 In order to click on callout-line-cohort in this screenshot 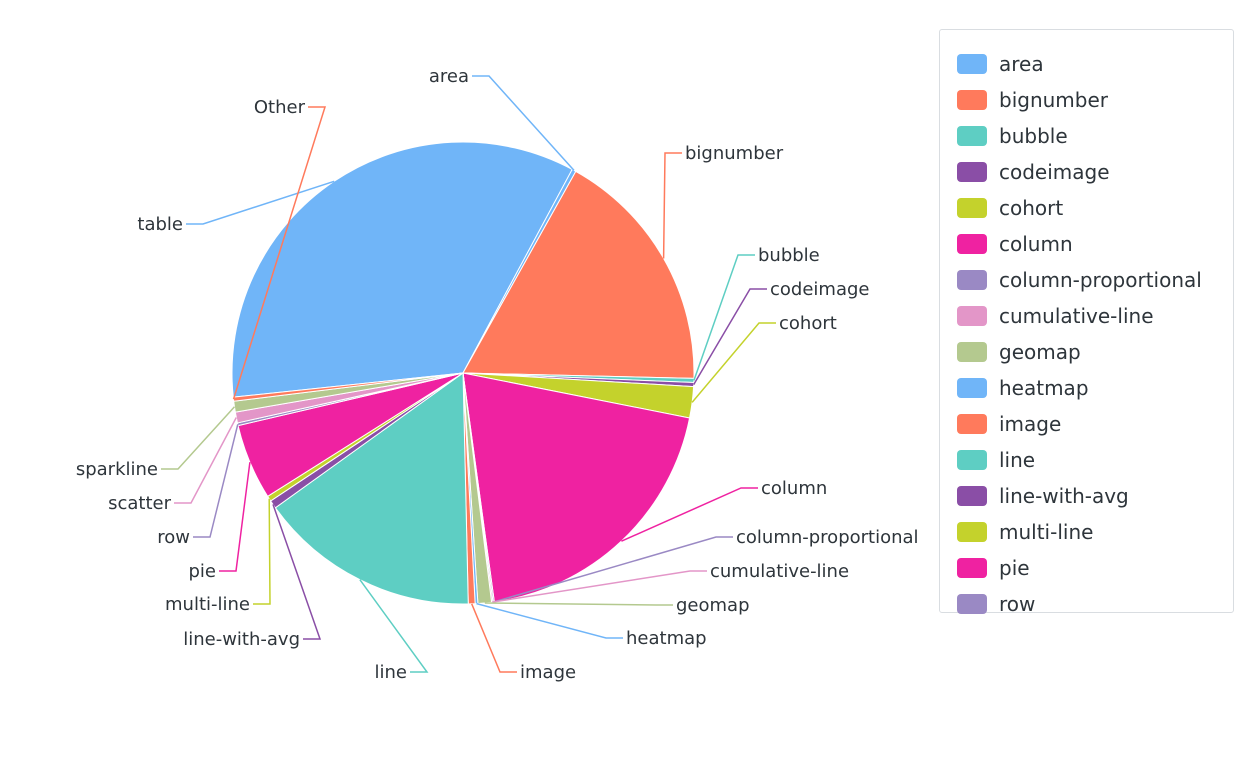, I will do `click(733, 362)`.